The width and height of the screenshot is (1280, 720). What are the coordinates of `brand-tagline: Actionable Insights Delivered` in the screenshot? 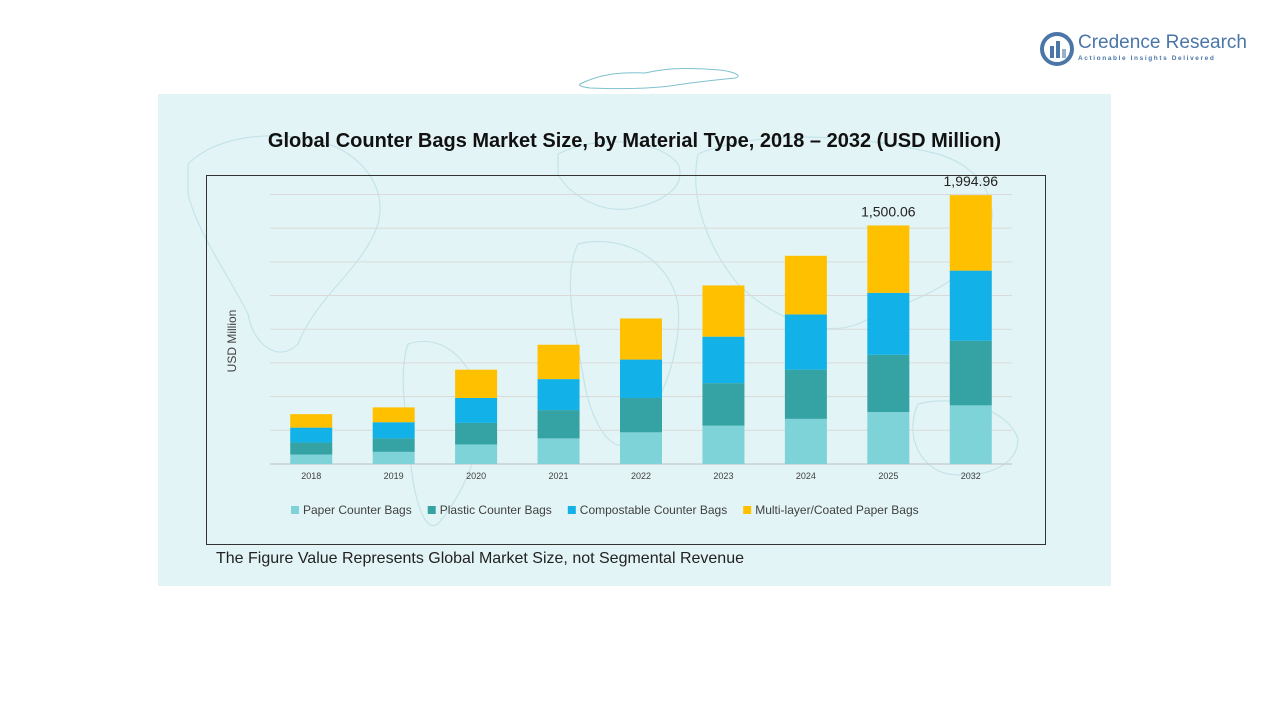 It's located at (1147, 58).